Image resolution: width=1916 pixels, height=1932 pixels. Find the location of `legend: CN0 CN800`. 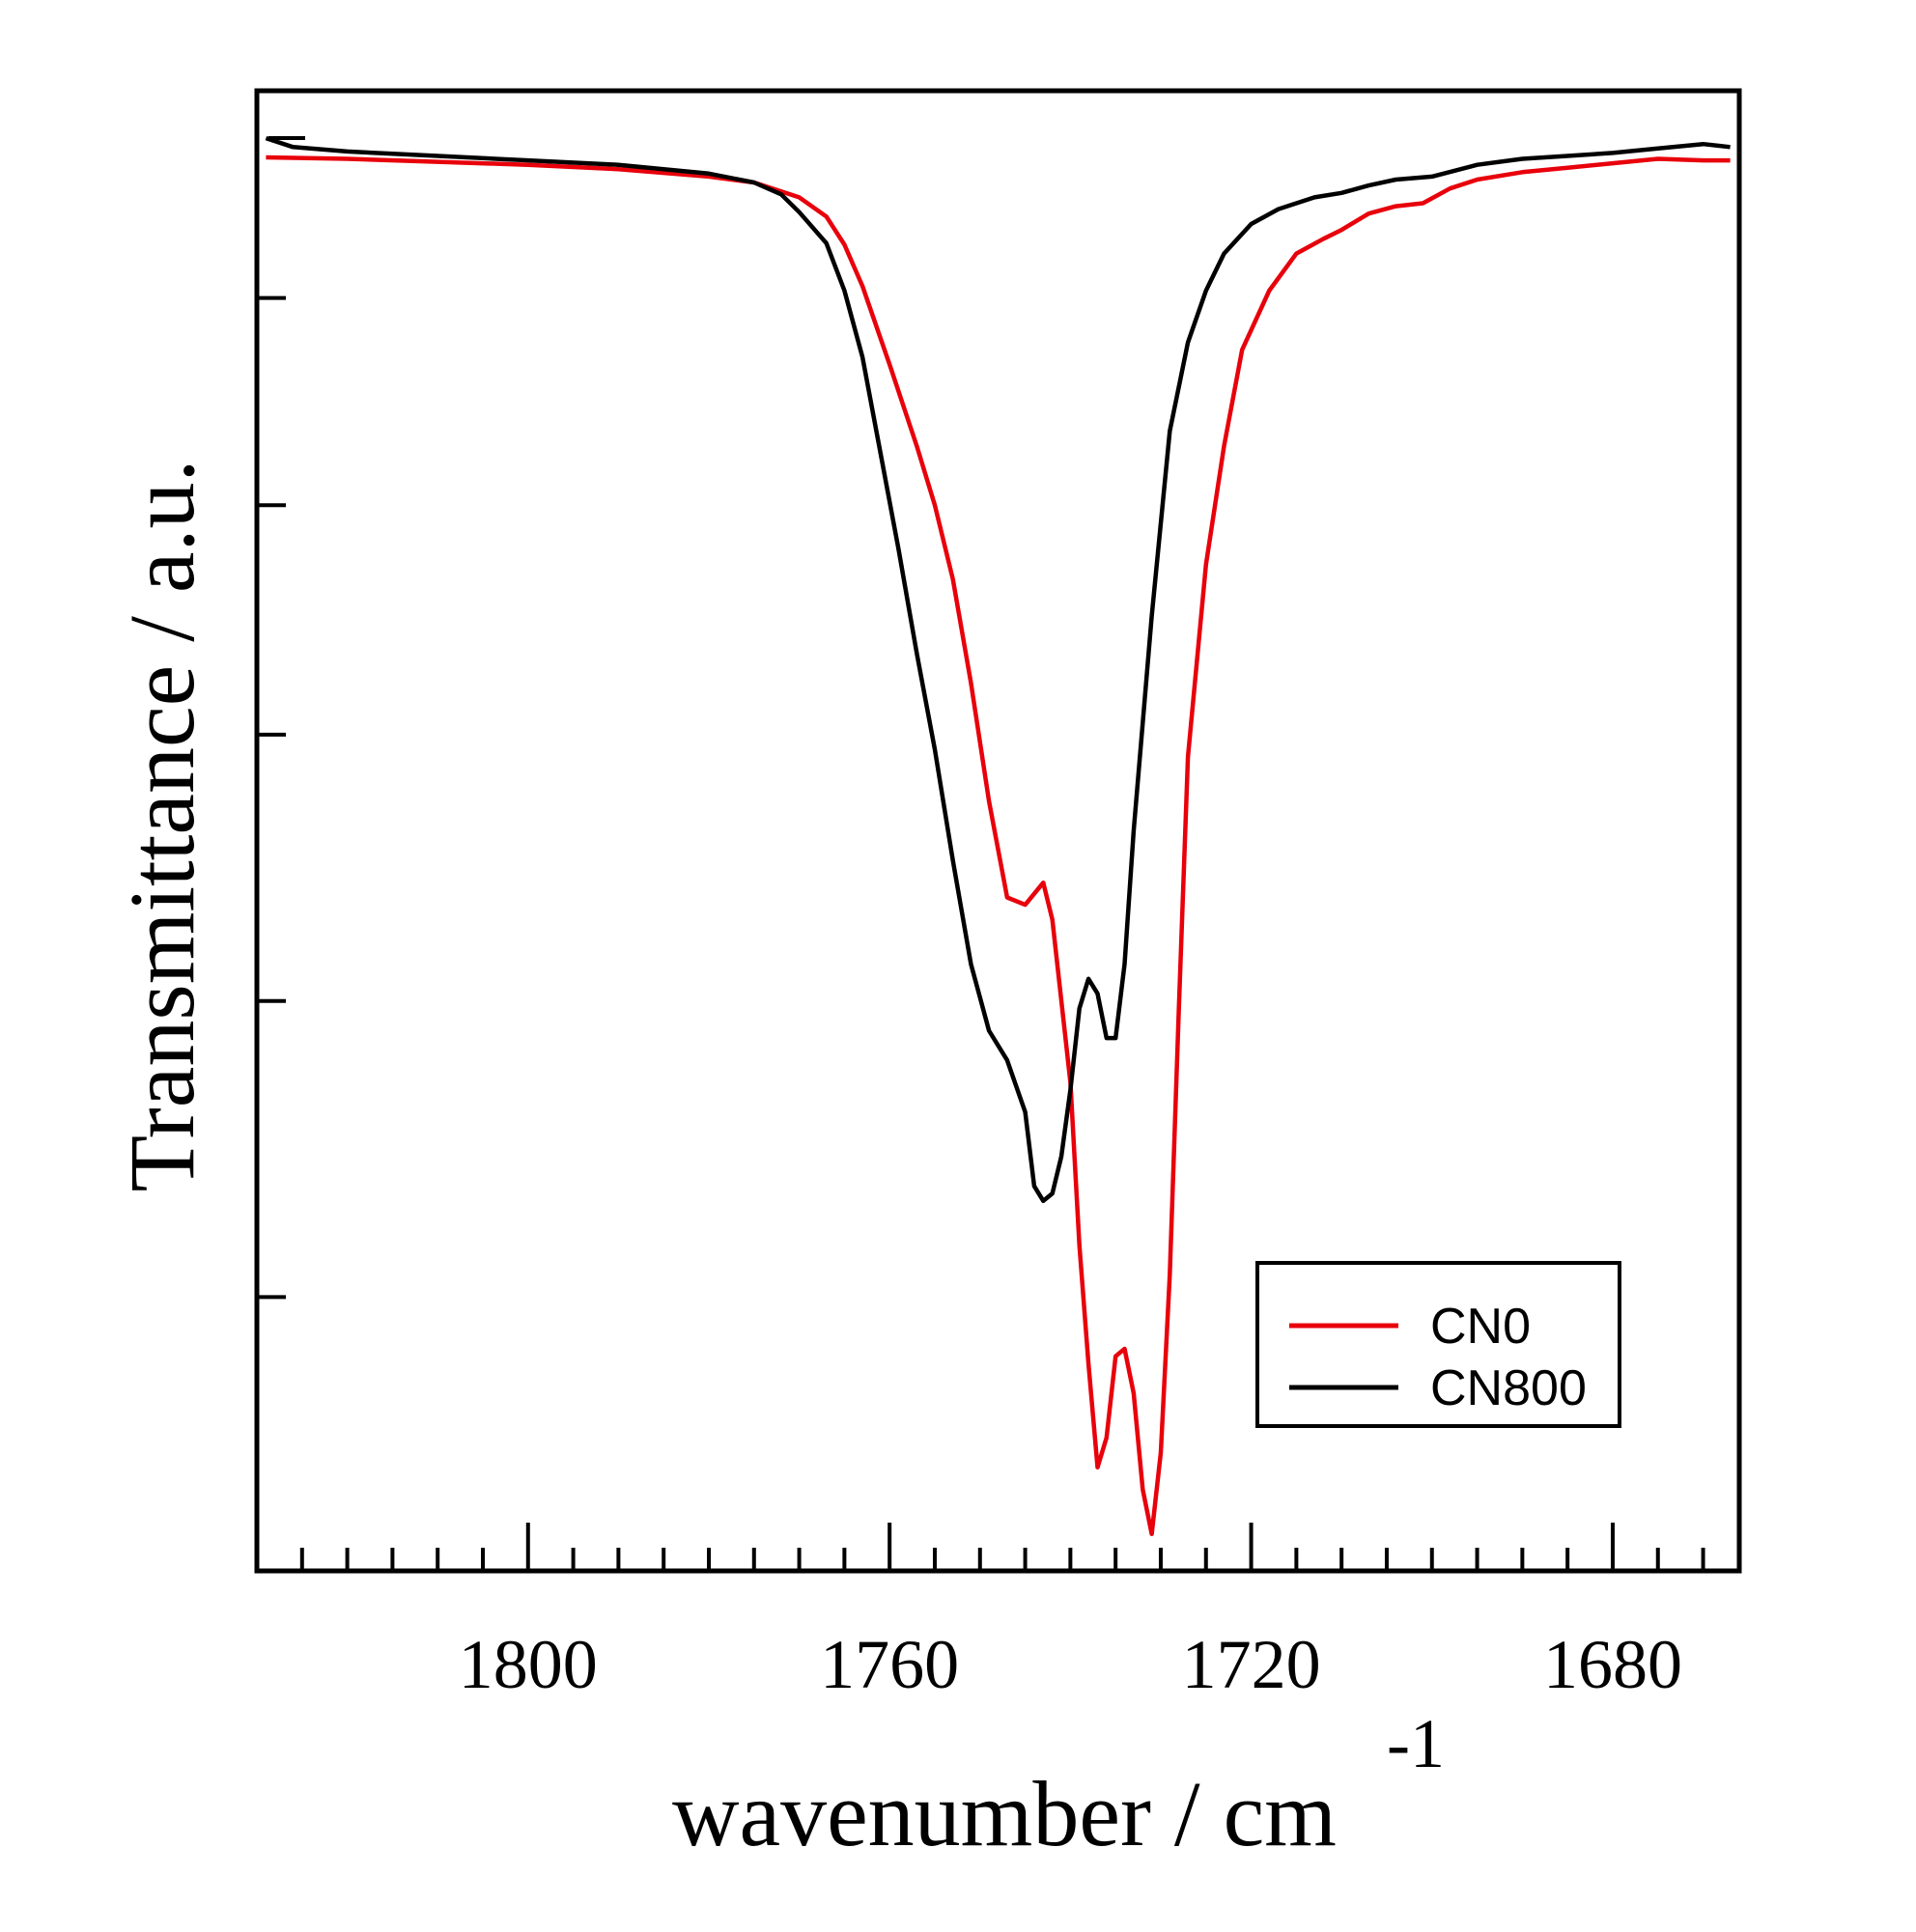

legend: CN0 CN800 is located at coordinates (1438, 1345).